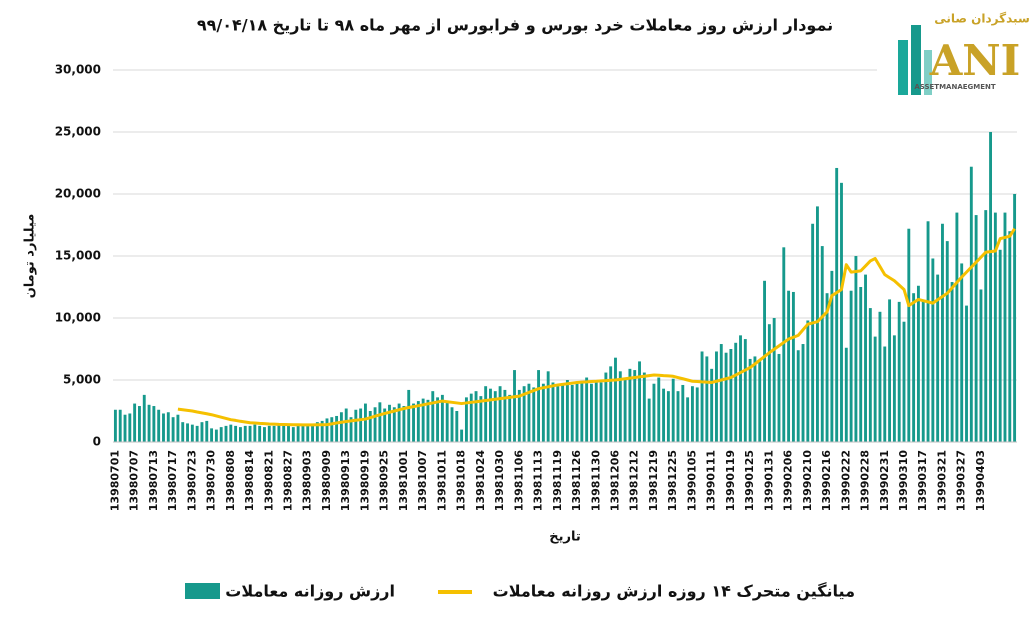 This screenshot has height=617, width=1029. Describe the element at coordinates (422, 480) in the screenshot. I see `x-tick-label: 13981007` at that location.